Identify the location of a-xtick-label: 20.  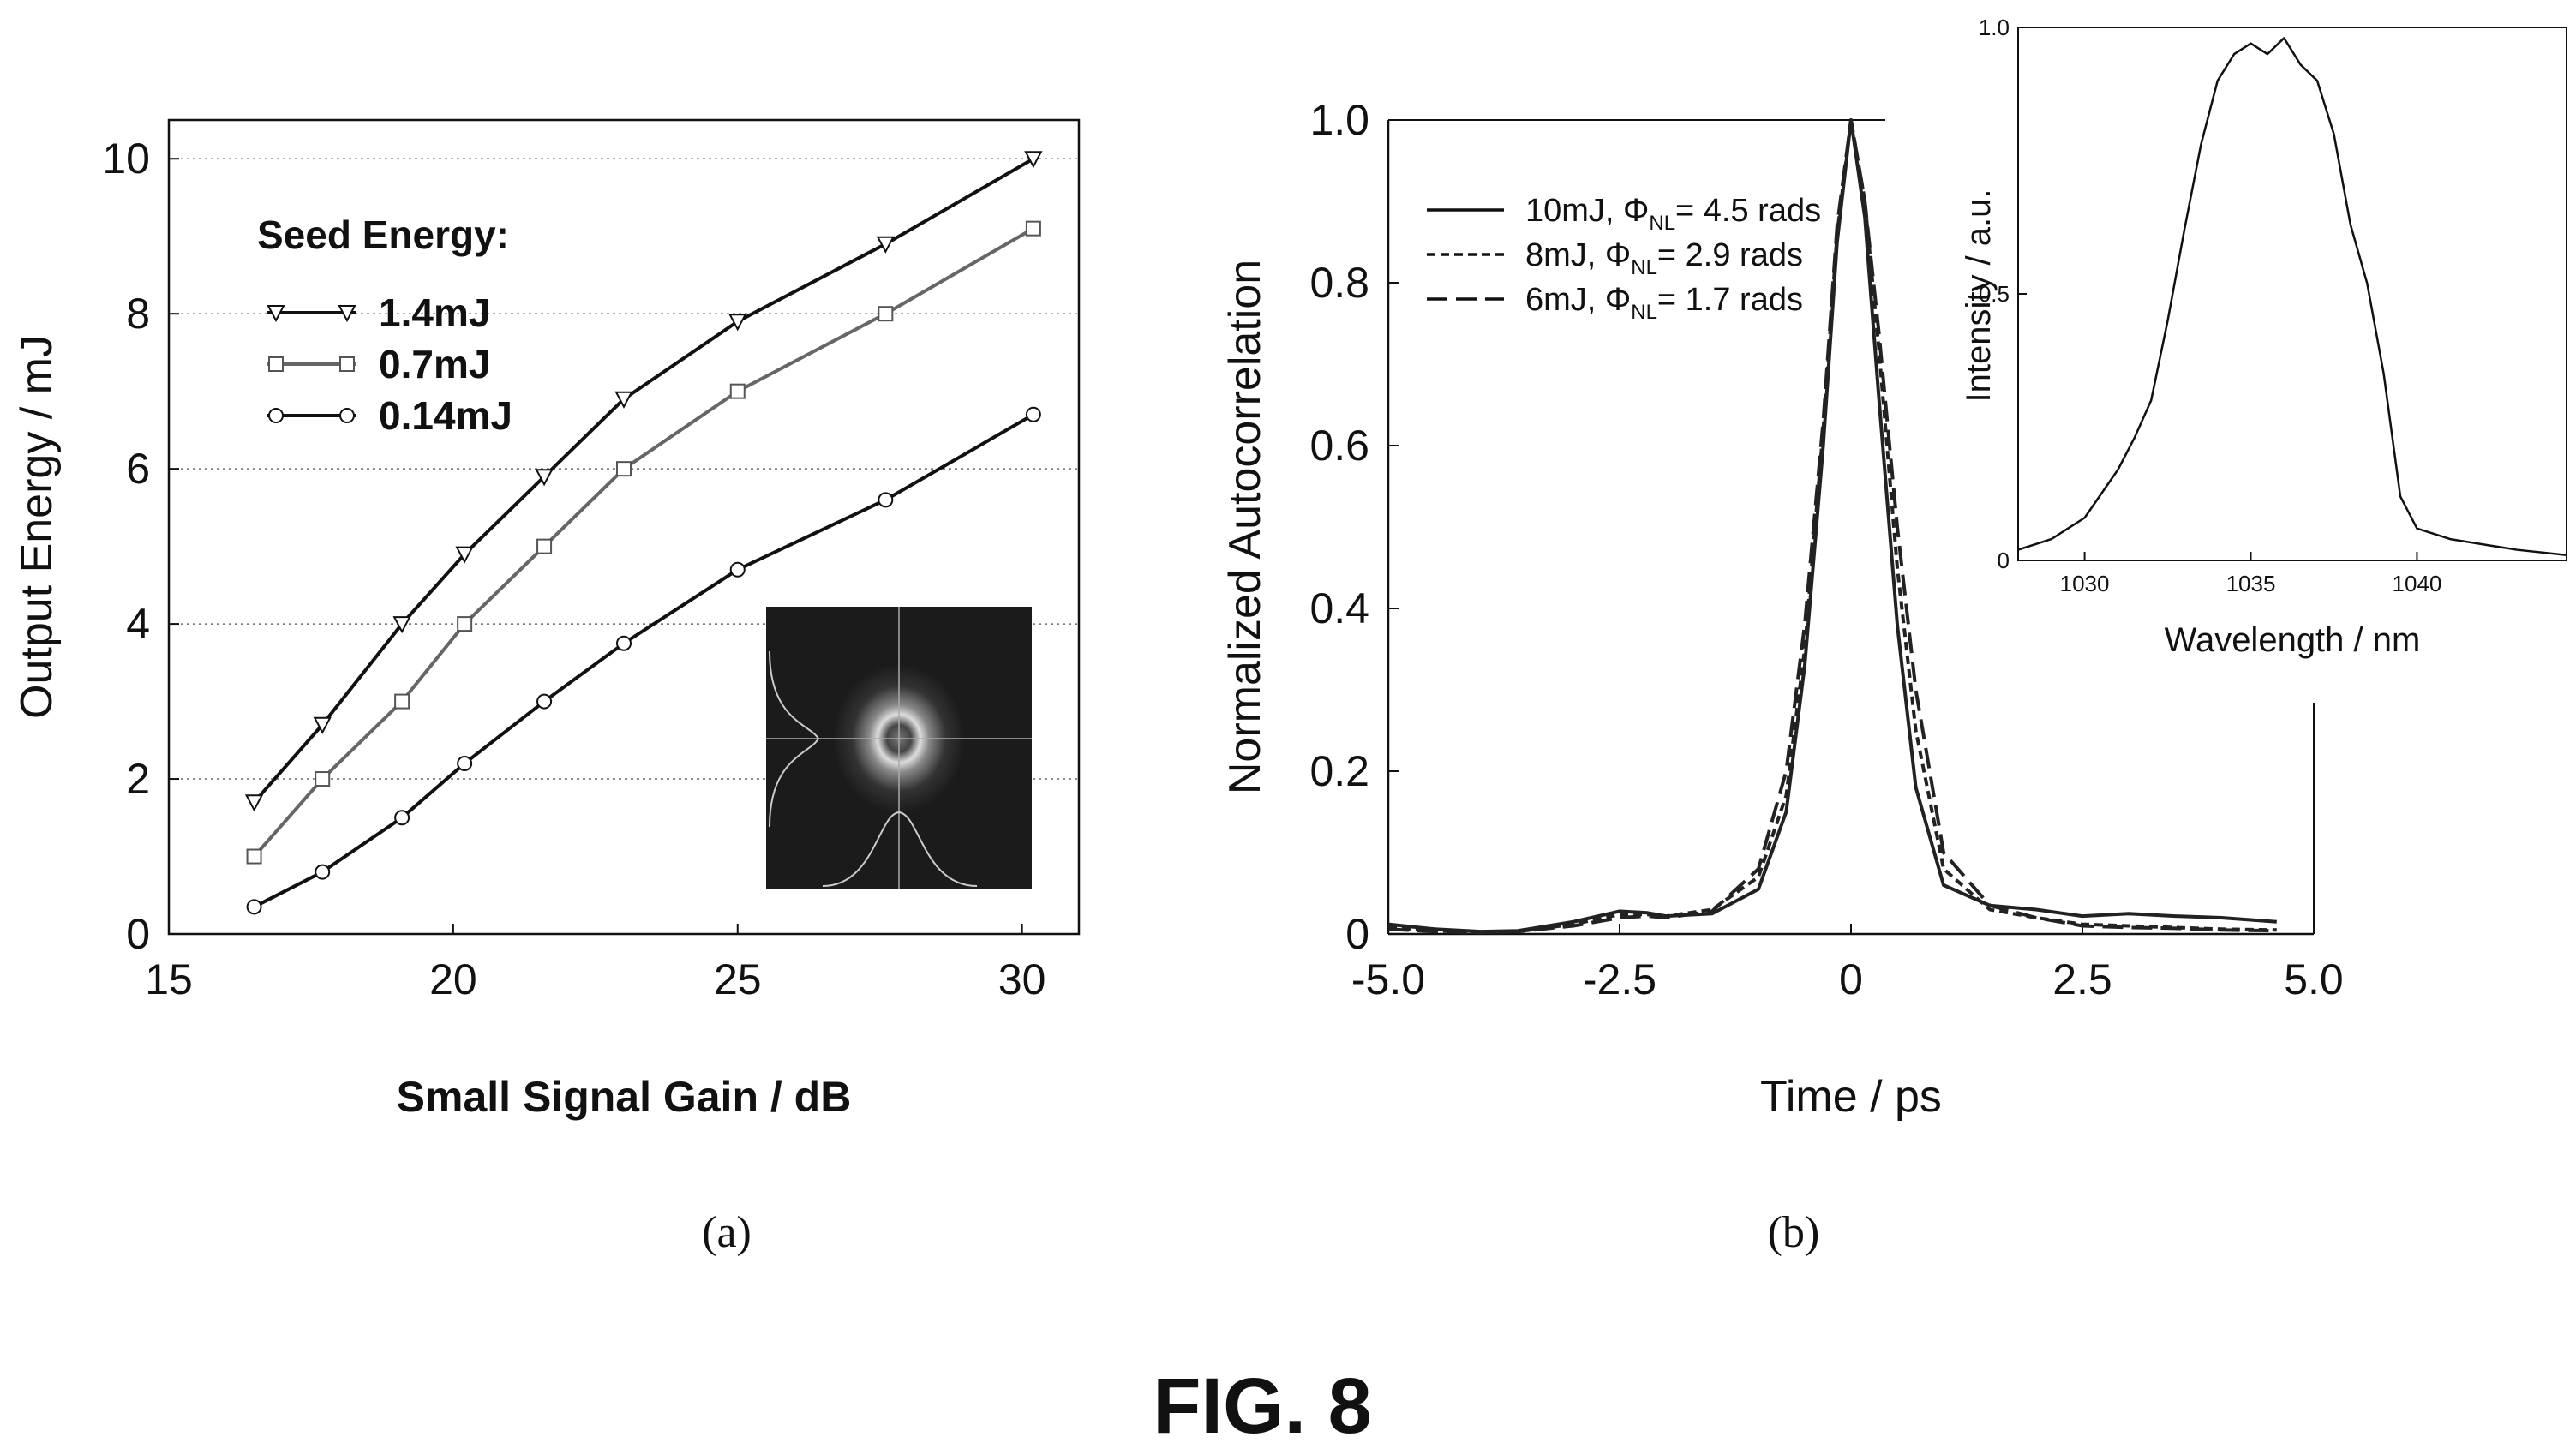
(453, 979).